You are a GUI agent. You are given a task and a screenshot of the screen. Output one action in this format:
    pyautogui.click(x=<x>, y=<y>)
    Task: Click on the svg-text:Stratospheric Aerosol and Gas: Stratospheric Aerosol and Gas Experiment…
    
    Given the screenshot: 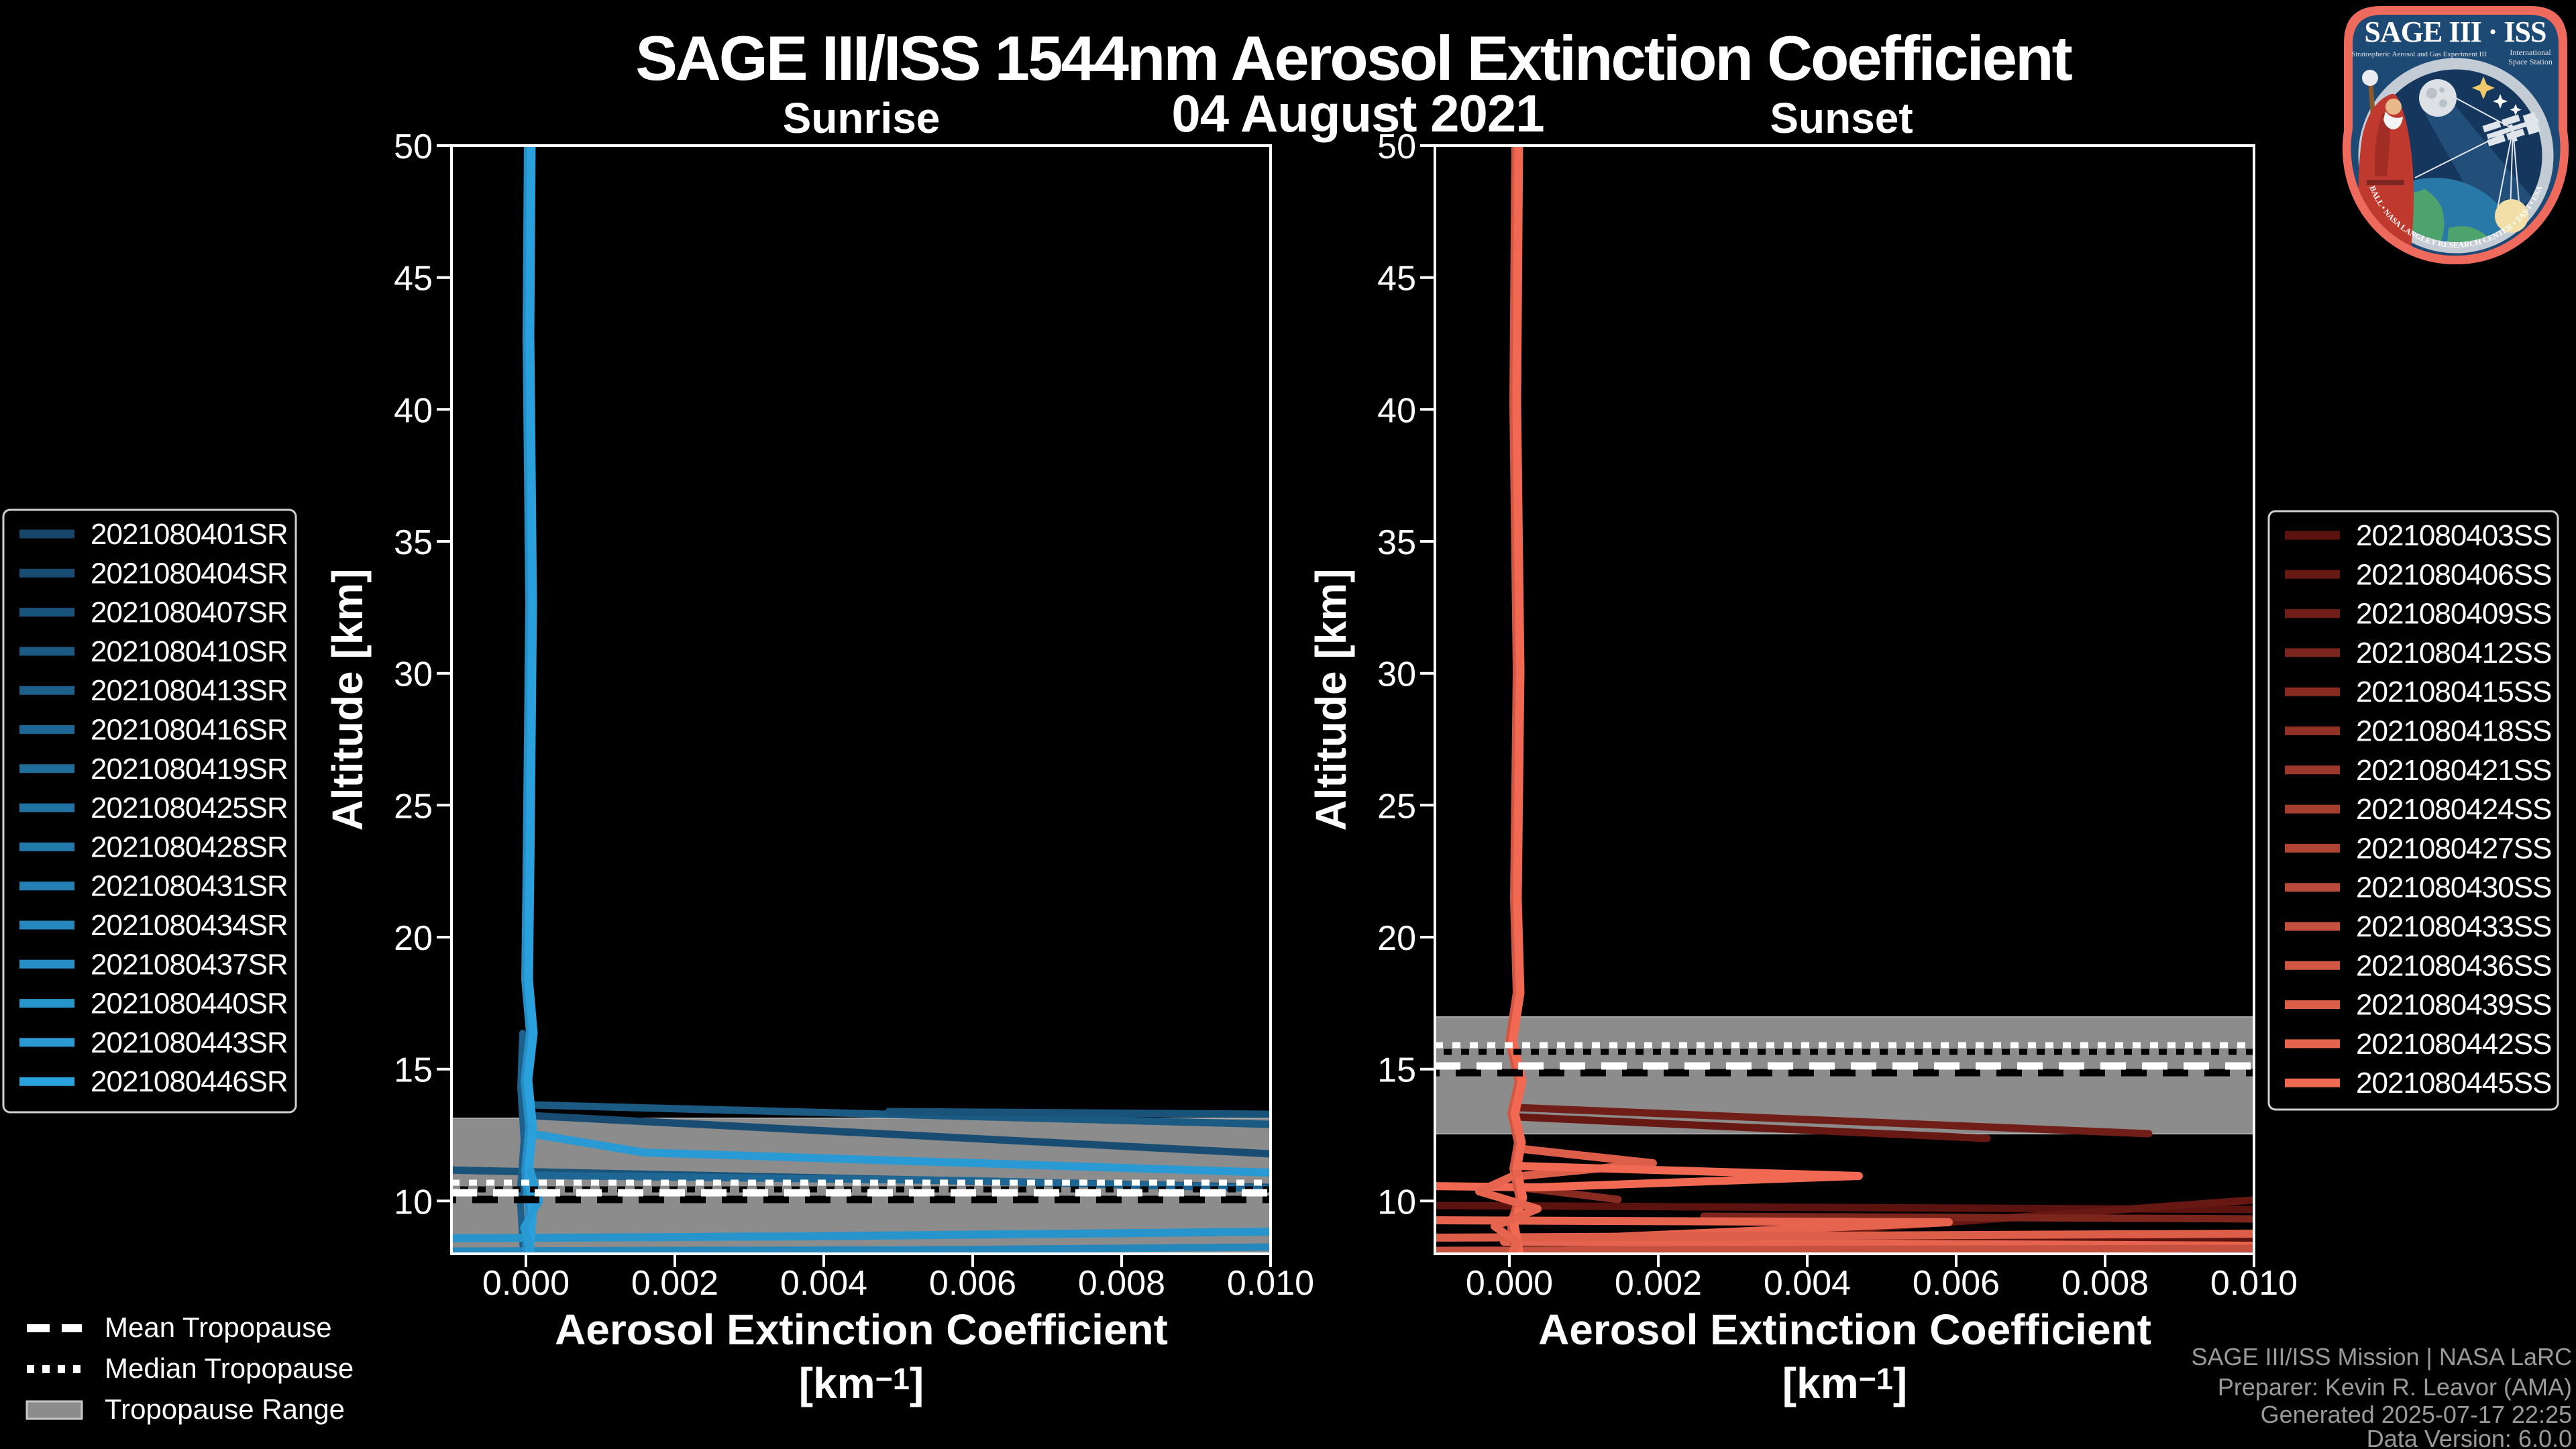 What is the action you would take?
    pyautogui.click(x=2419, y=54)
    